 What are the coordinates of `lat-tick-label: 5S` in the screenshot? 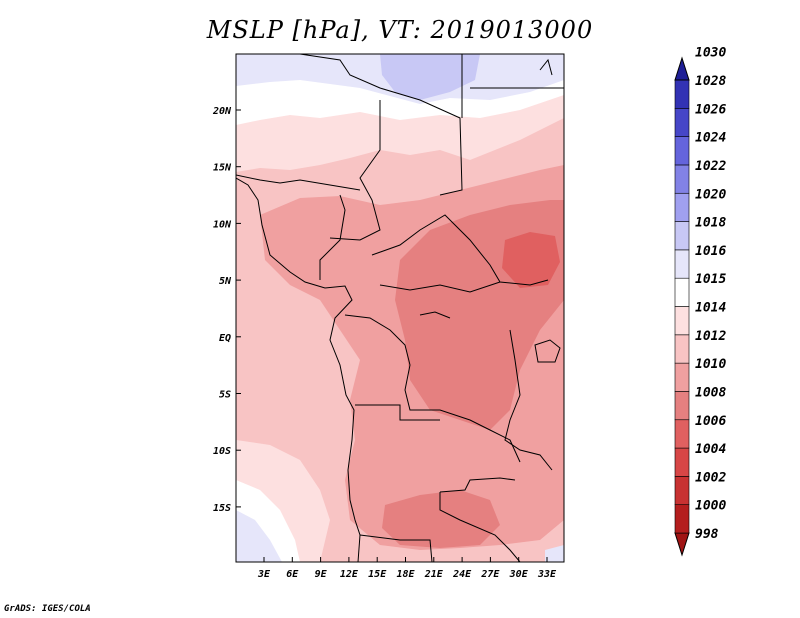 It's located at (225, 395).